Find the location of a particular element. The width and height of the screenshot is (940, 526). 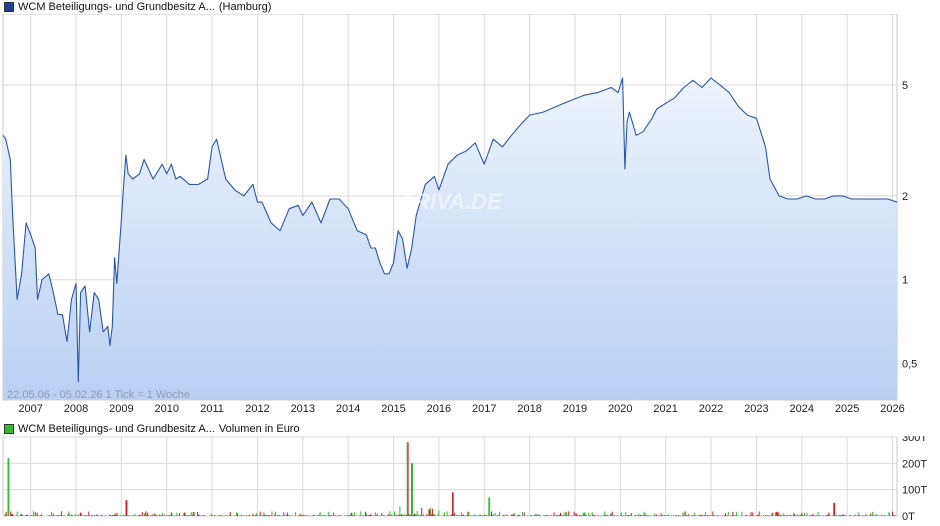

y-tick-label: 0,5 is located at coordinates (909, 365).